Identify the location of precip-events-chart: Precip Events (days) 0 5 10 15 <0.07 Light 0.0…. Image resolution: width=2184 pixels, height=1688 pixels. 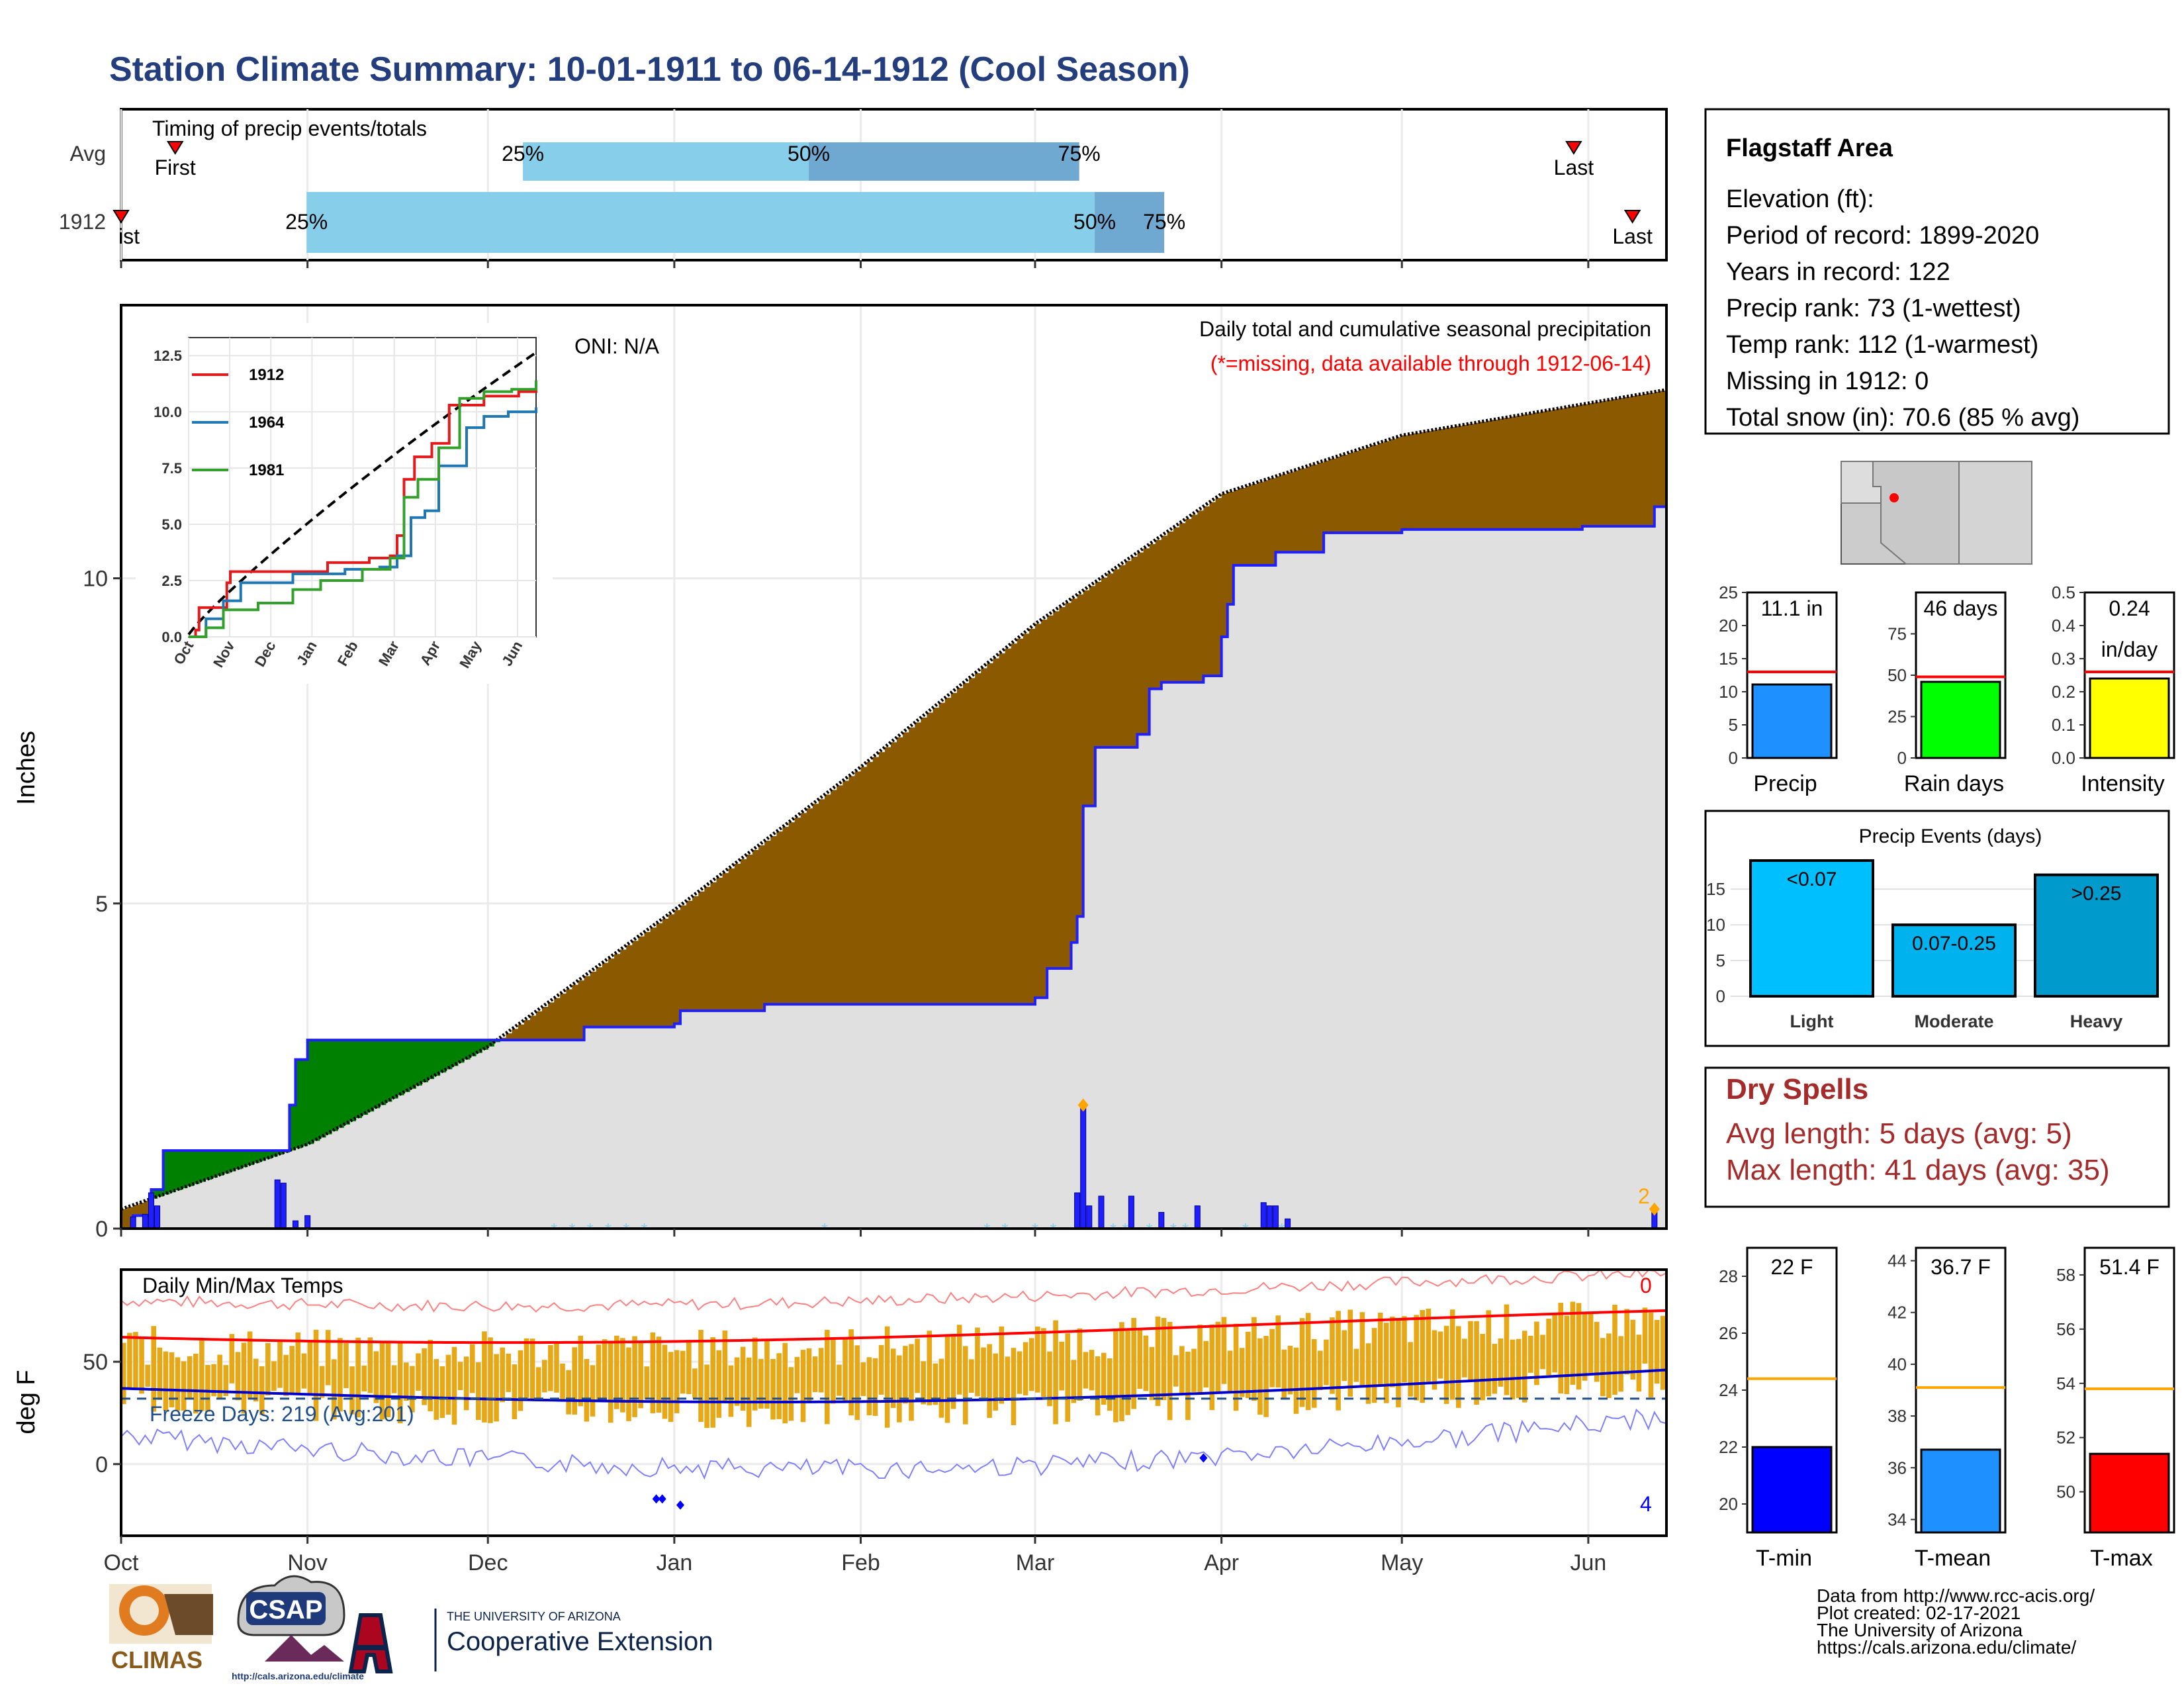
(1937, 928).